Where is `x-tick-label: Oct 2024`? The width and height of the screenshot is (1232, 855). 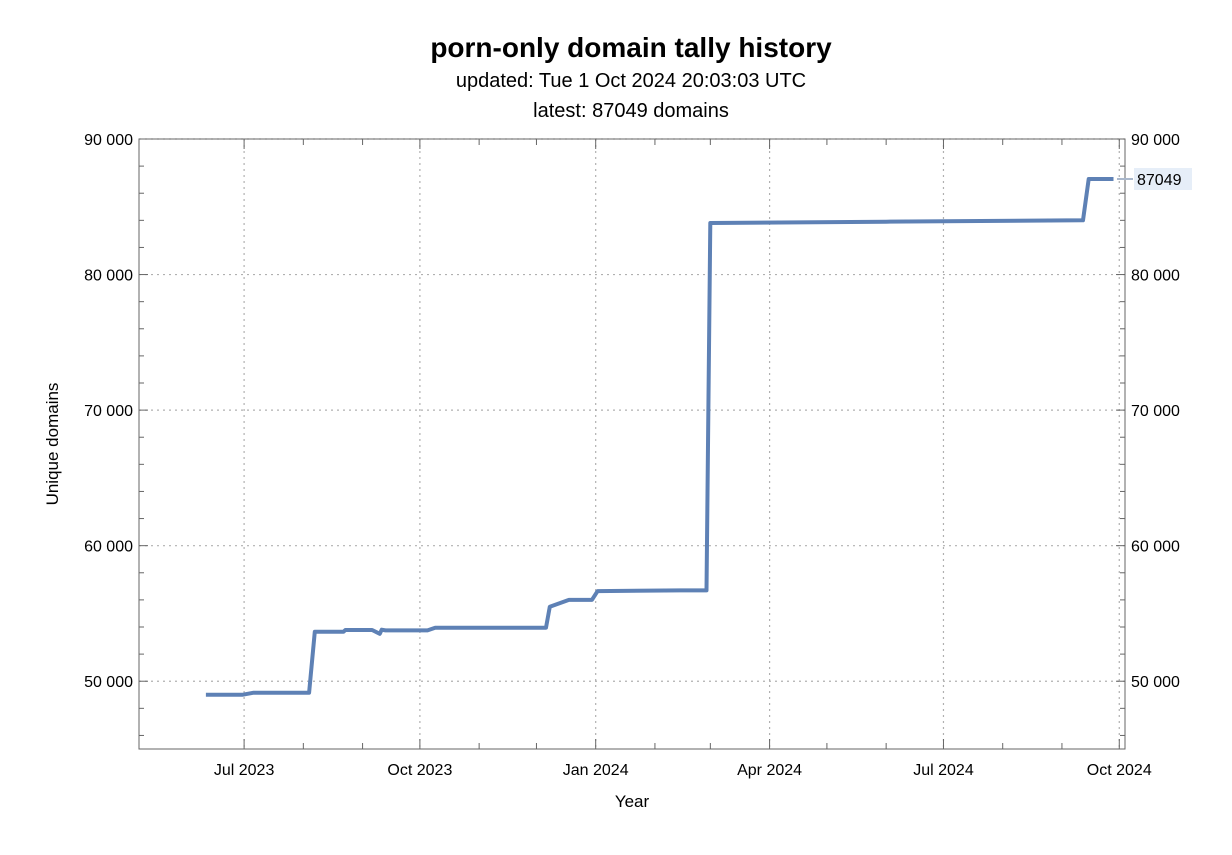 x-tick-label: Oct 2024 is located at coordinates (1119, 770).